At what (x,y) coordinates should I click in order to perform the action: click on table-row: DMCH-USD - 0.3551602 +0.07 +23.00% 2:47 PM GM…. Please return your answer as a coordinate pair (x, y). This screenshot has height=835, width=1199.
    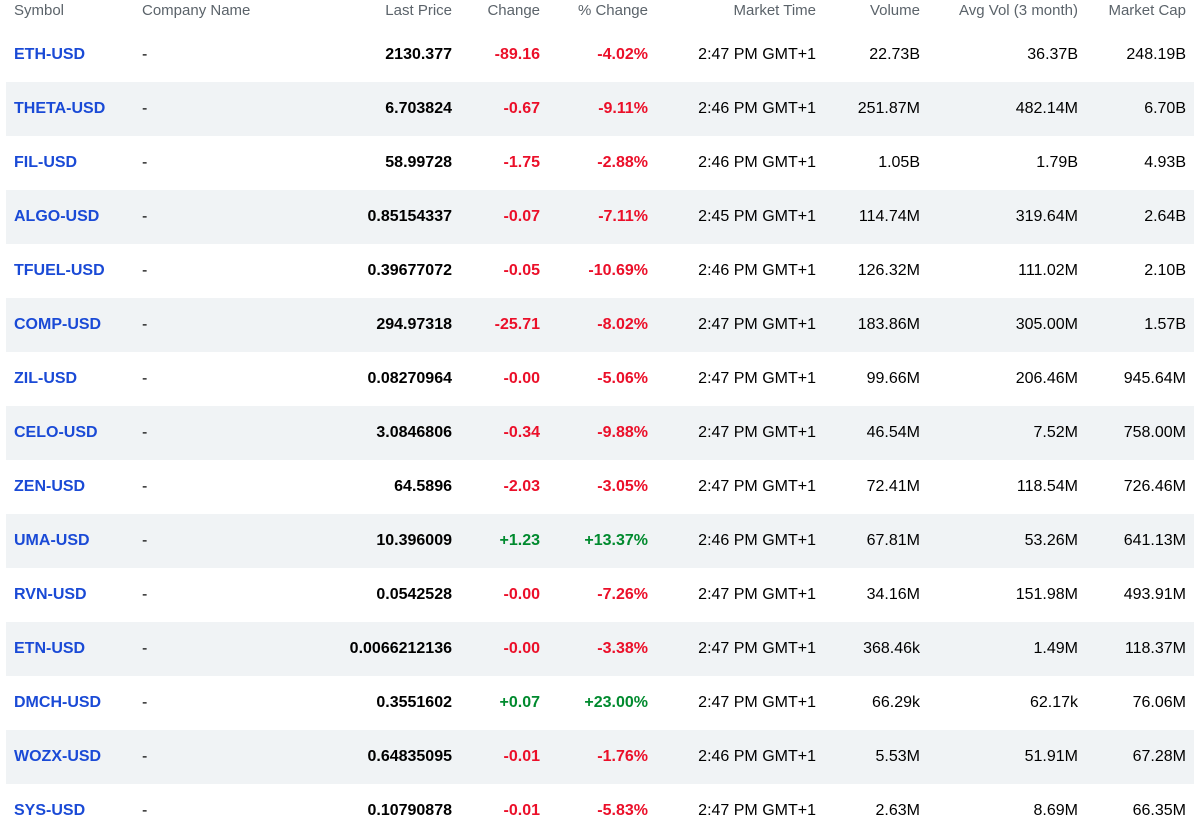
    Looking at the image, I should click on (600, 703).